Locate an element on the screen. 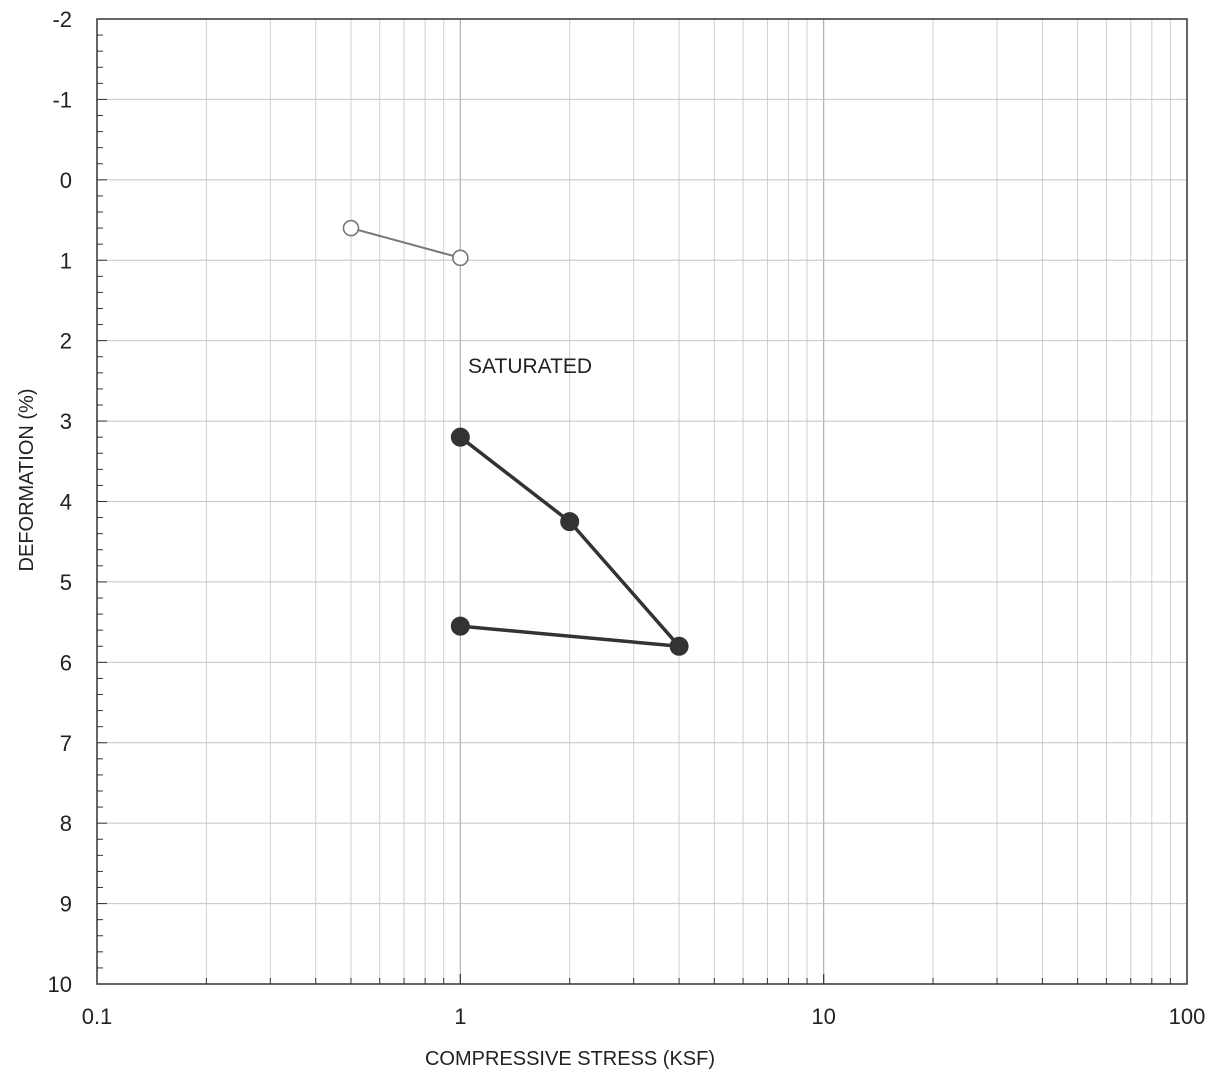  x-tick-label: 100 is located at coordinates (1187, 1016).